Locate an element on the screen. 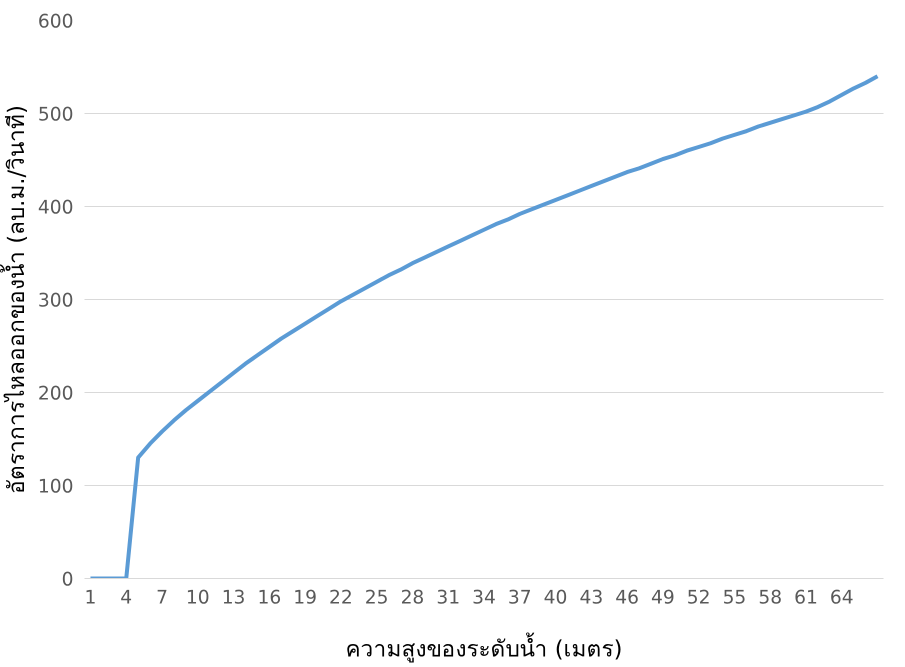  x-axis-title: ความสูงของระดับน้ำ (เมตร) is located at coordinates (484, 647).